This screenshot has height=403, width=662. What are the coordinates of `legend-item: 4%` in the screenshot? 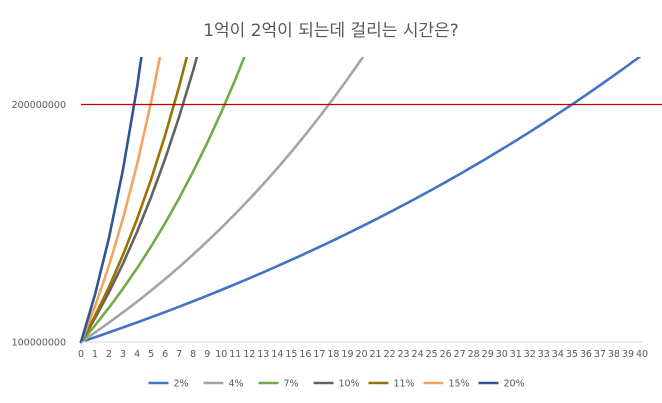 It's located at (223, 384).